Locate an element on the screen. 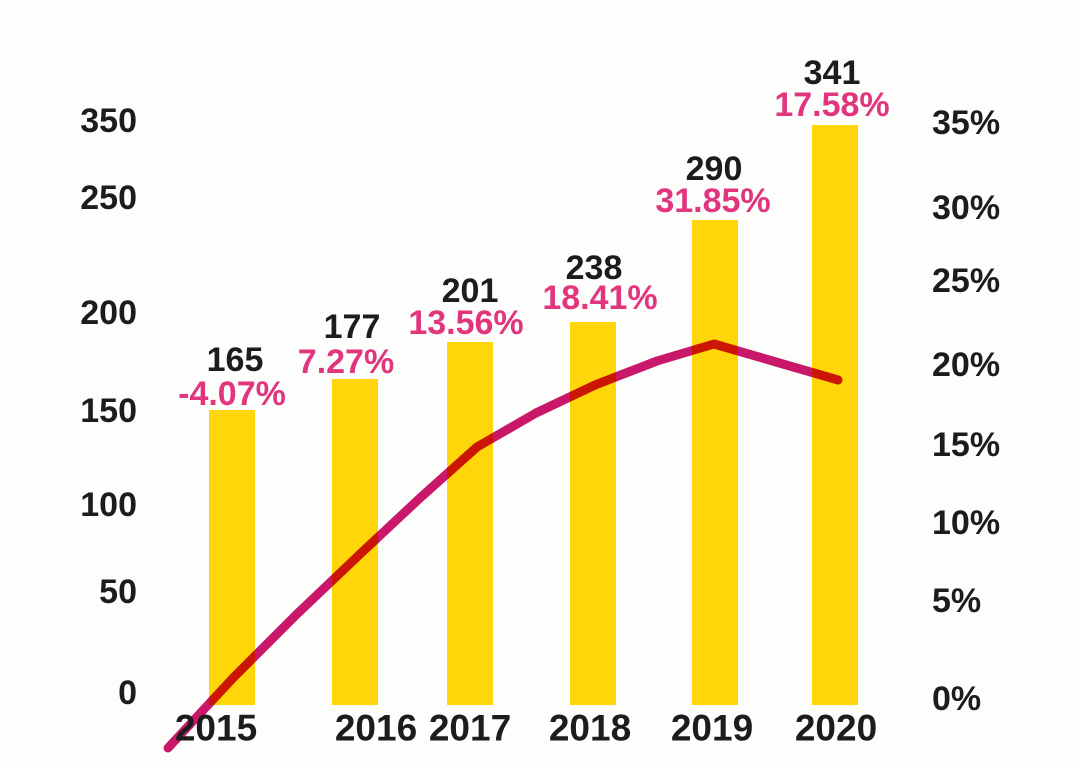 The image size is (1080, 764). growth-rate-label-2016: 7.27% is located at coordinates (346, 362).